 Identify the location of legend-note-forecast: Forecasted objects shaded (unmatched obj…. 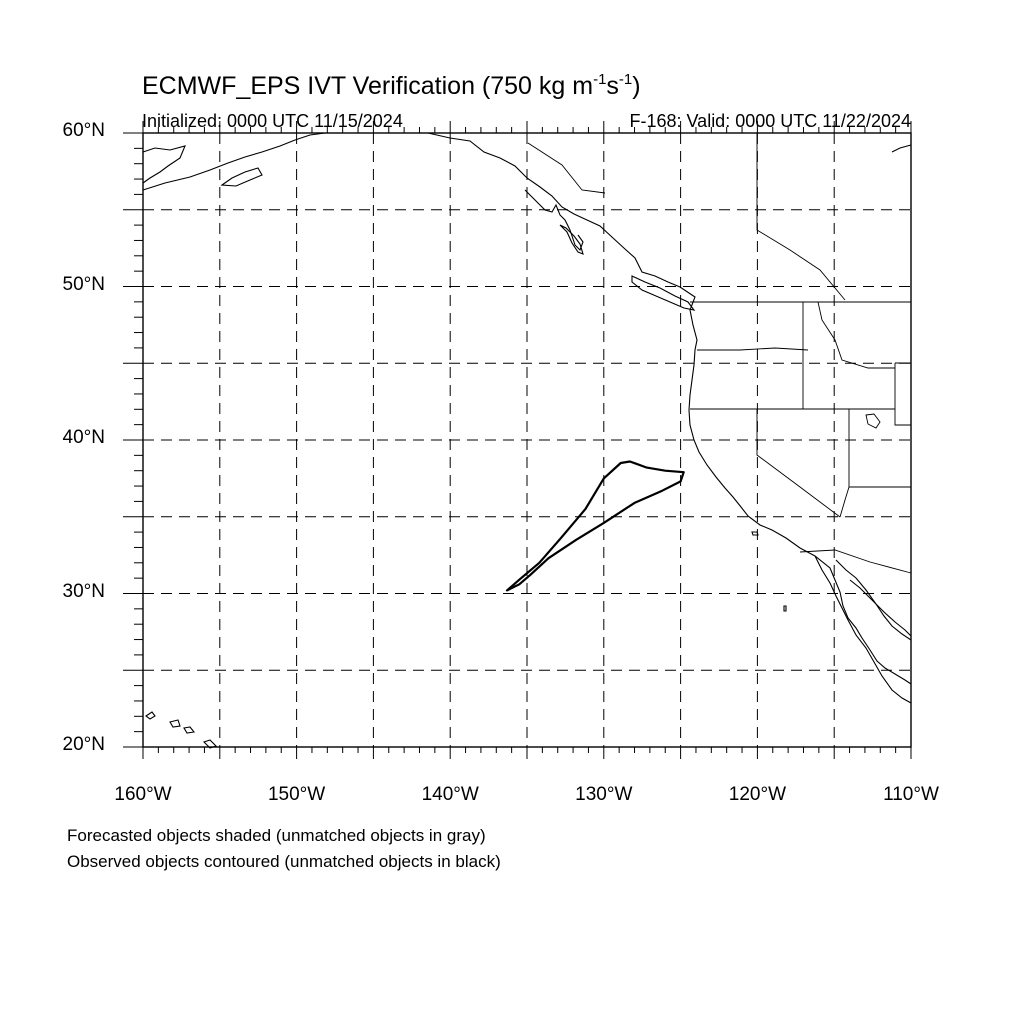
(276, 835).